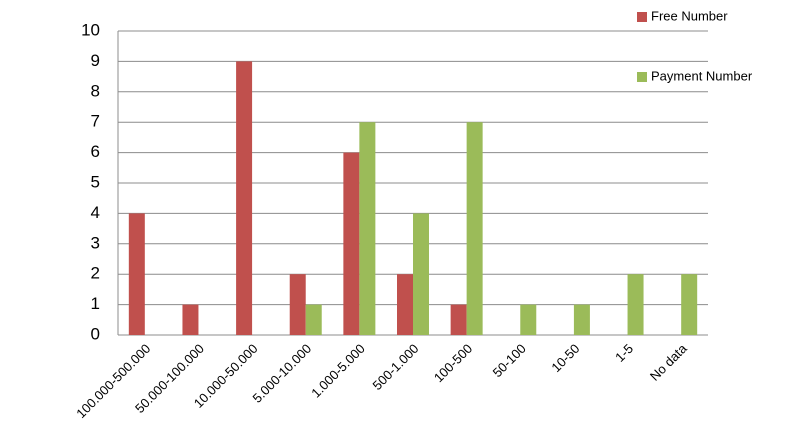 This screenshot has height=447, width=800. What do you see at coordinates (396, 367) in the screenshot?
I see `x-tick-label: 500-1.000` at bounding box center [396, 367].